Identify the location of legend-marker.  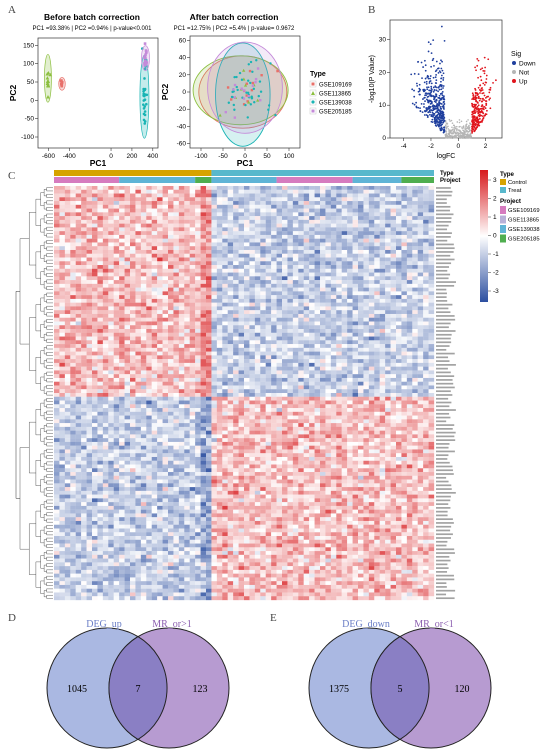
(514, 81).